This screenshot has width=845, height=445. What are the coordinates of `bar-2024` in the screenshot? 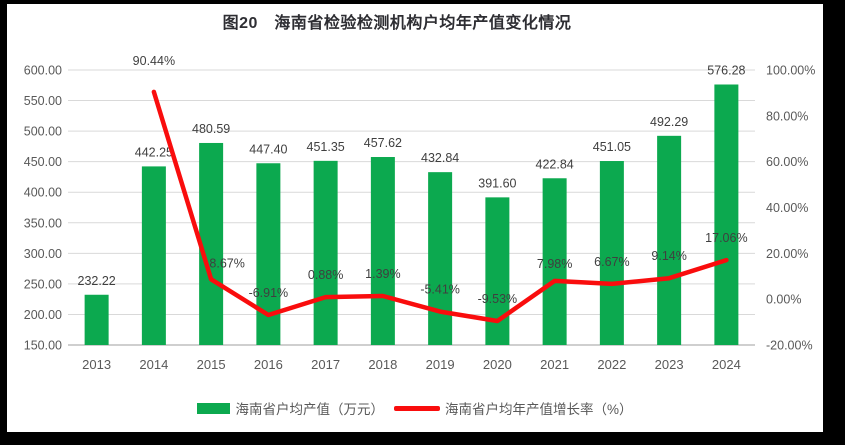 It's located at (726, 215).